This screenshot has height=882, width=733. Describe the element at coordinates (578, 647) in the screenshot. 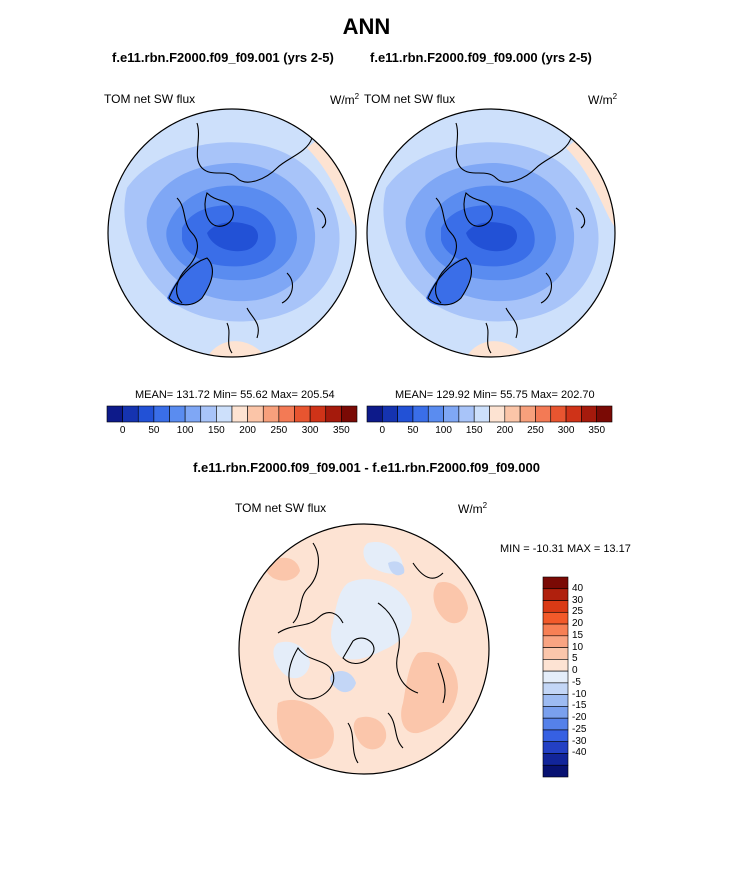

I see `colorbar-tick-label: 10` at that location.